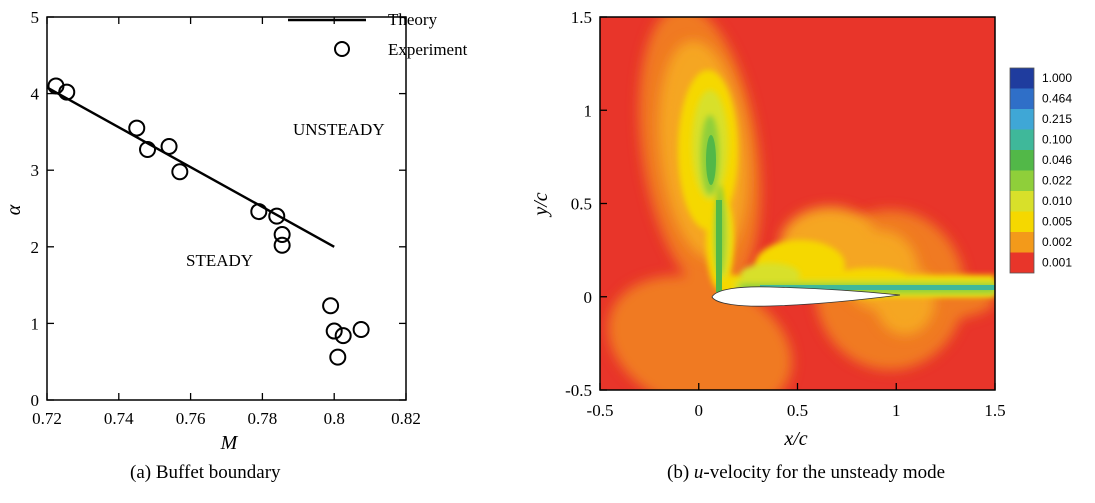  Describe the element at coordinates (795, 439) in the screenshot. I see `chart-b-xlabel: x/c` at that location.